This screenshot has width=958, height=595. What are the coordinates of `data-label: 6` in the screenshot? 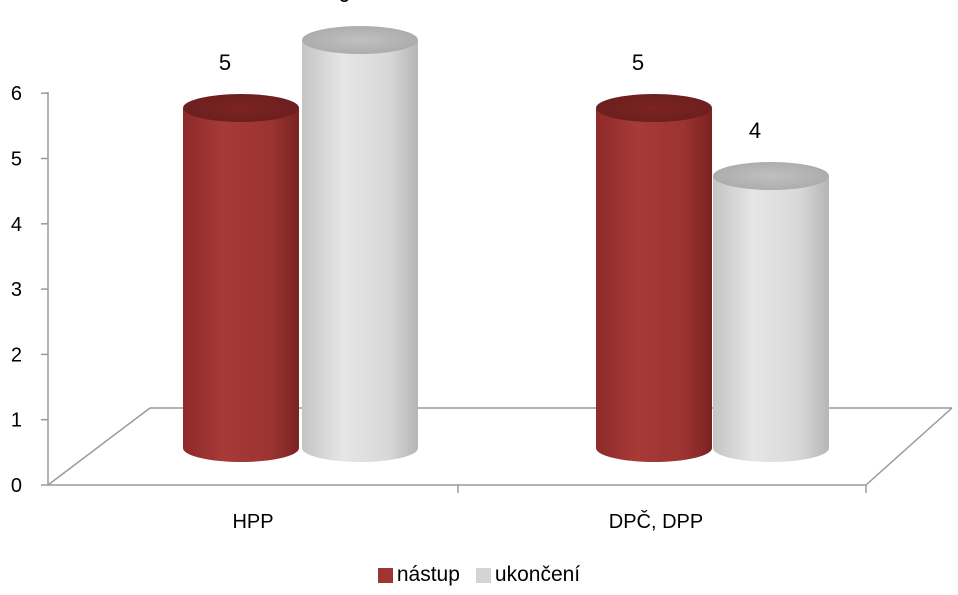 It's located at (344, 3).